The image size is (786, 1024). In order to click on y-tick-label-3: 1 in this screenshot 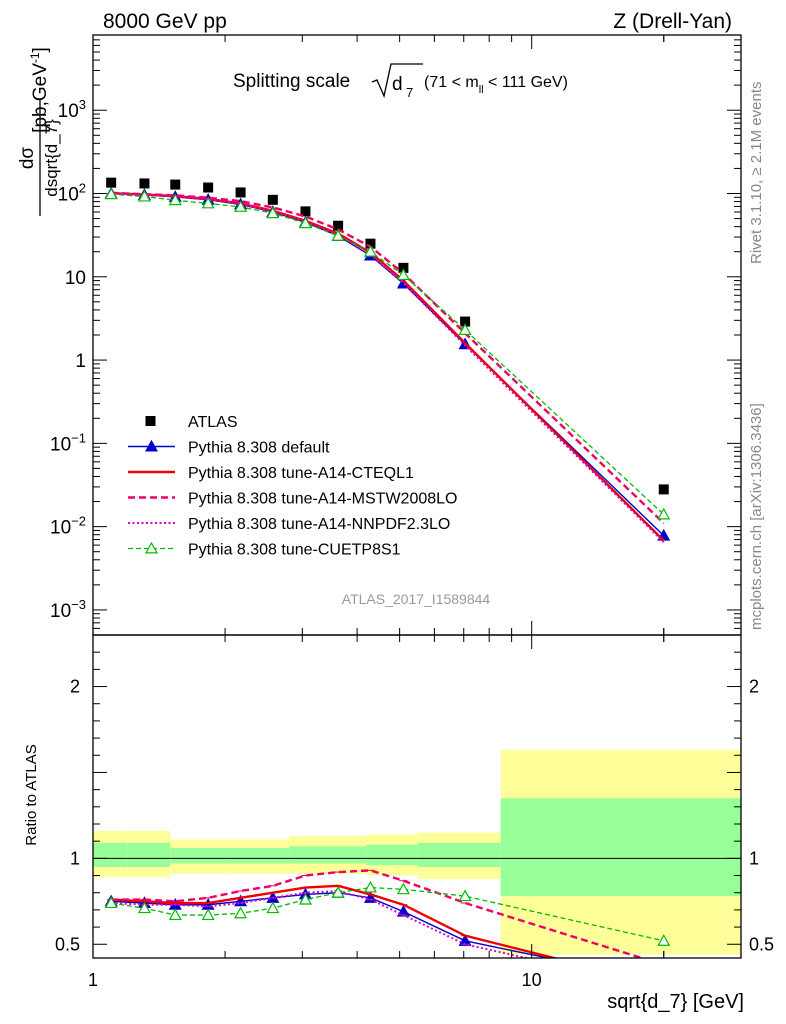, I will do `click(80, 361)`.